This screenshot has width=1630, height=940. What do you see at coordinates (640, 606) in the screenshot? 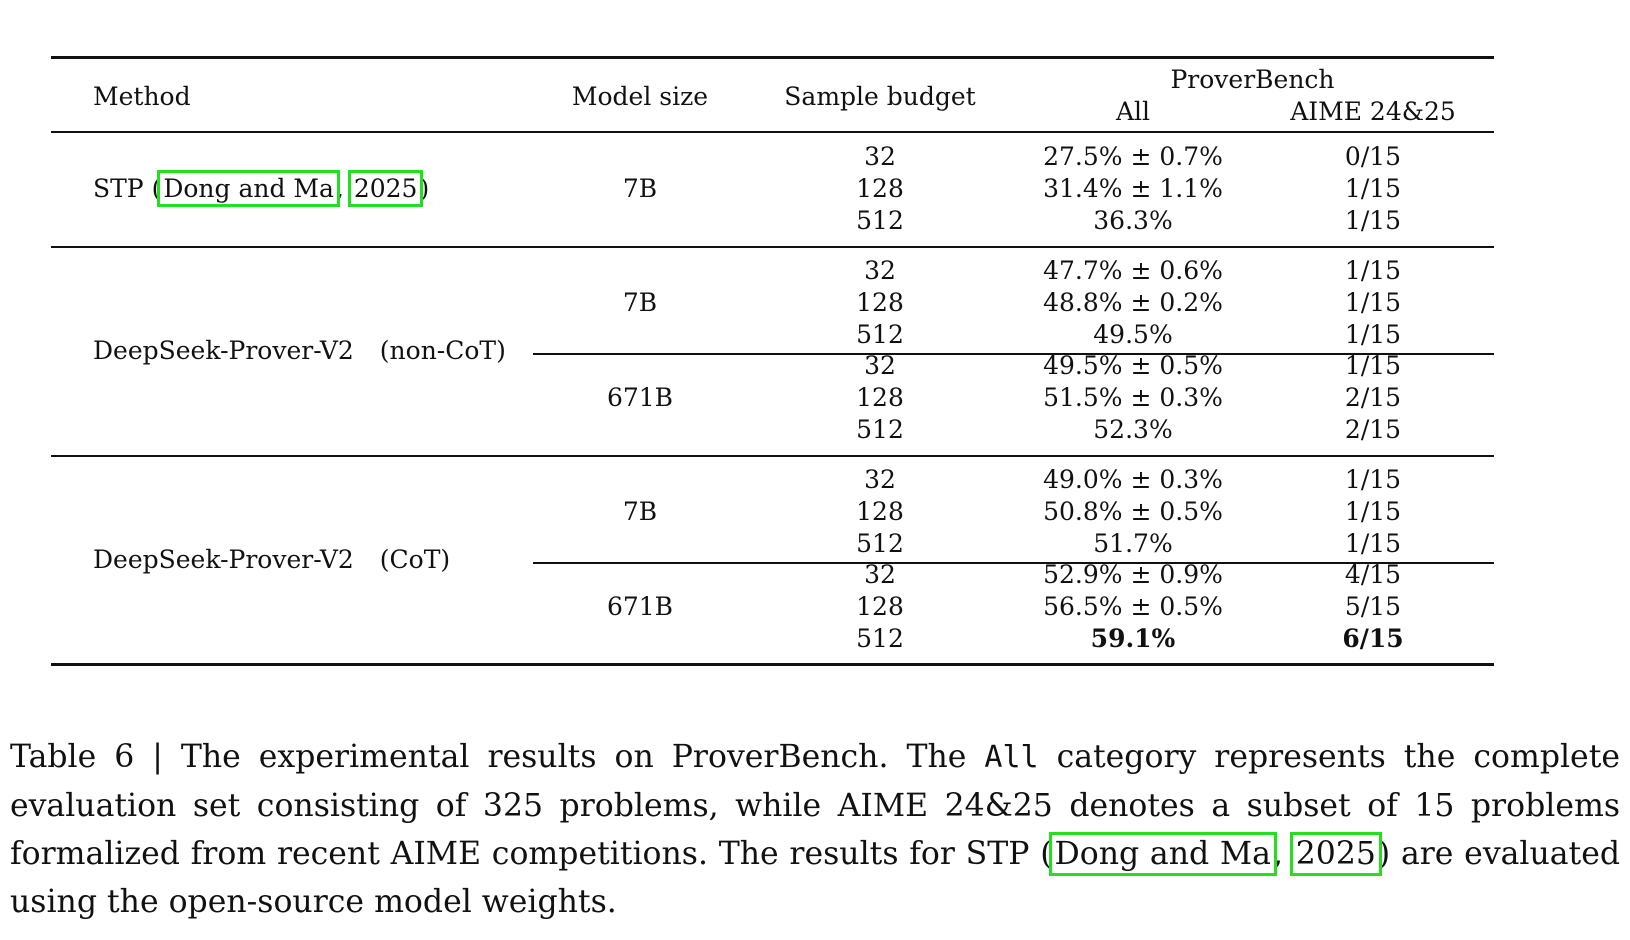
I see `cot-671b-size: 671B` at bounding box center [640, 606].